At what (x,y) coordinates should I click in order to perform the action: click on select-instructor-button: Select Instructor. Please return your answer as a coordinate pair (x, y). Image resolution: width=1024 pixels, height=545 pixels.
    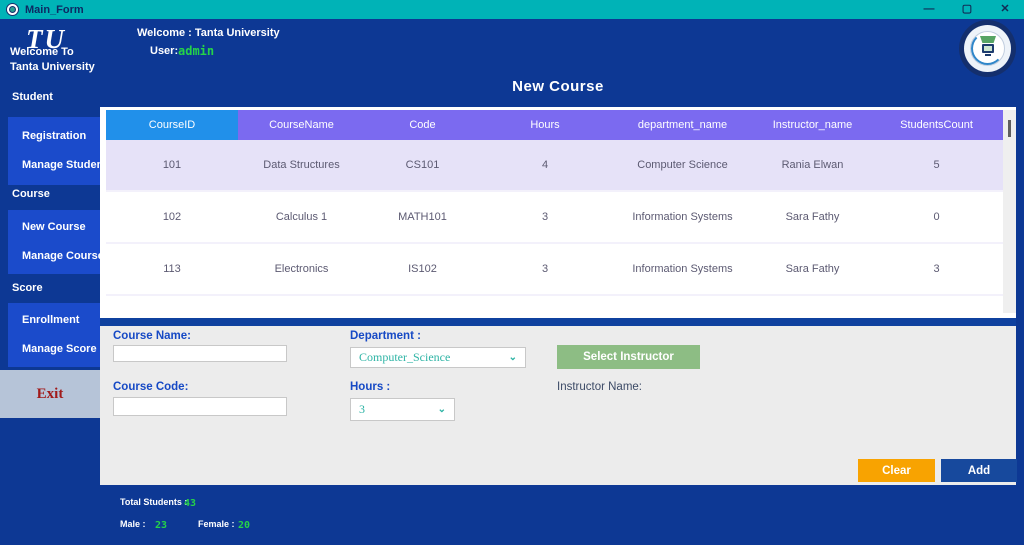
    Looking at the image, I should click on (628, 357).